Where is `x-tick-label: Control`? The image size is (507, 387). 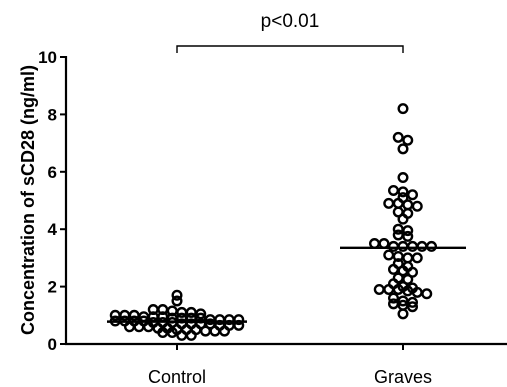 x-tick-label: Control is located at coordinates (177, 377).